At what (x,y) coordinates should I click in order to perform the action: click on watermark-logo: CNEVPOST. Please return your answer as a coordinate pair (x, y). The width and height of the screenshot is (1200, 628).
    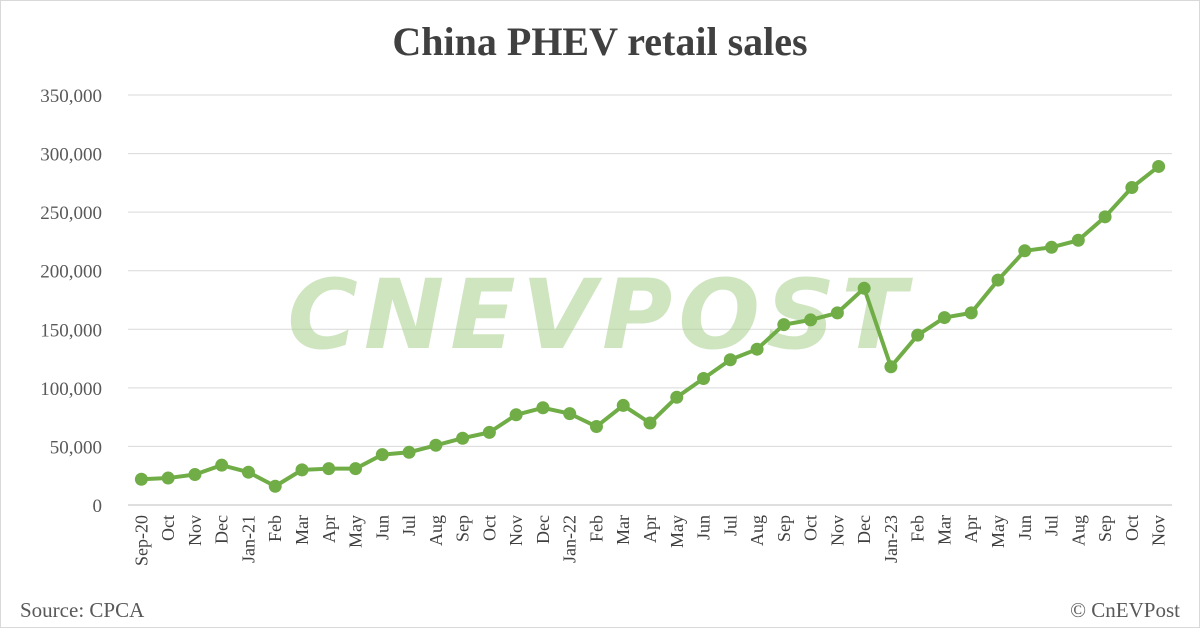
    Looking at the image, I should click on (600, 315).